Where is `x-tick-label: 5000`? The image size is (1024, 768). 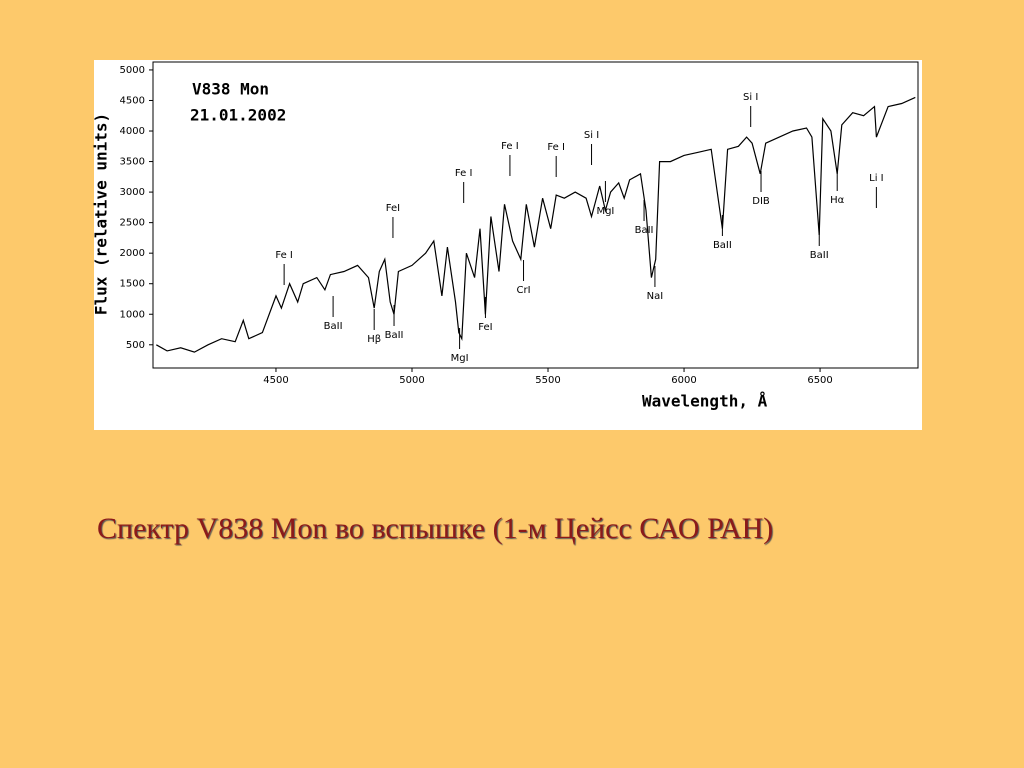 x-tick-label: 5000 is located at coordinates (411, 380).